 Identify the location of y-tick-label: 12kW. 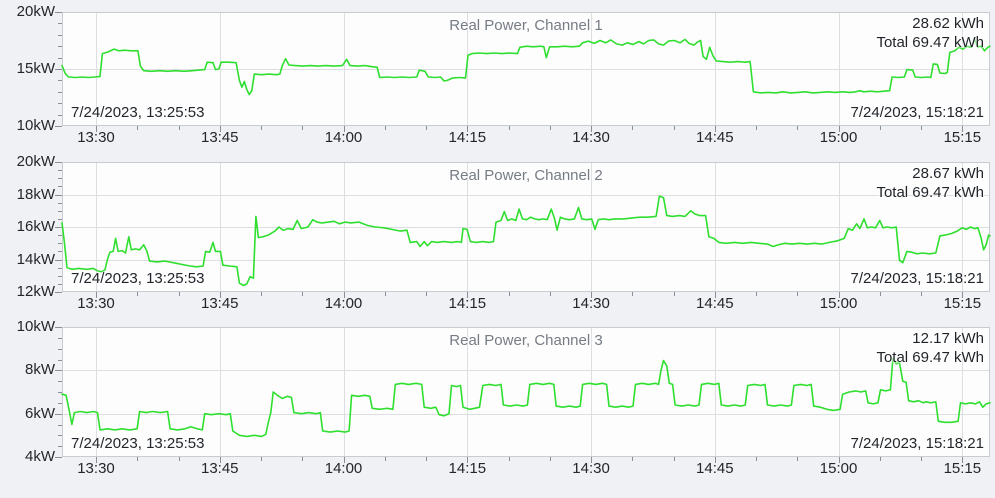
(35, 291).